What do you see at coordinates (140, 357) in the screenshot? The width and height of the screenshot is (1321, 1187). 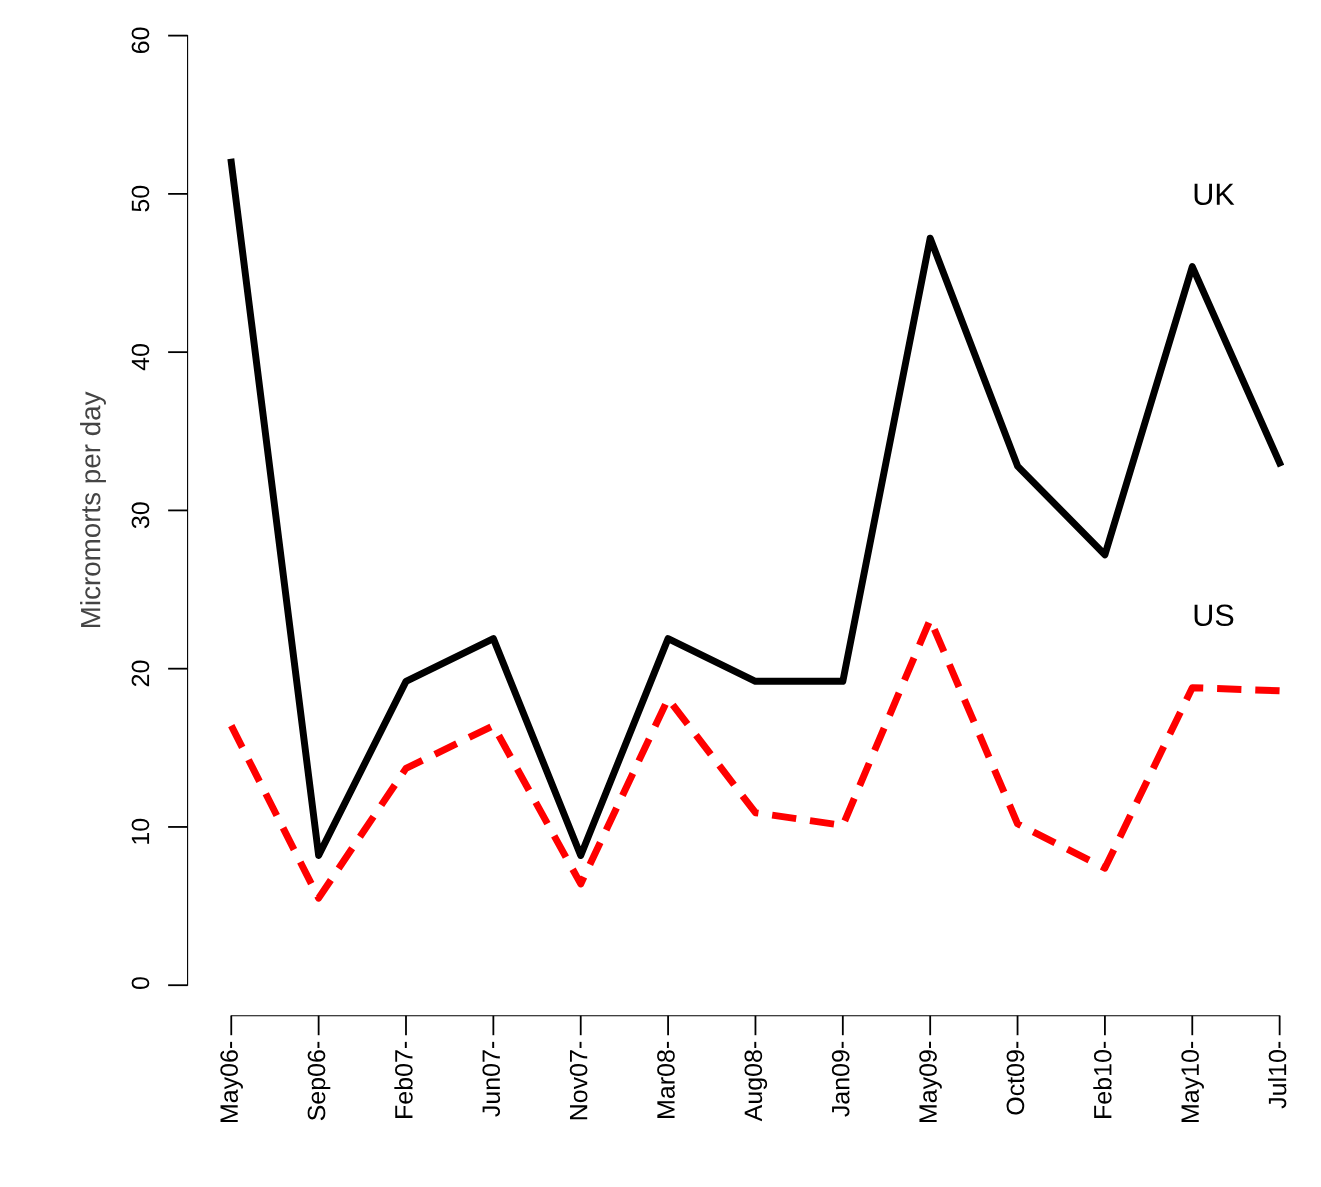 I see `y-tick-label: 40` at bounding box center [140, 357].